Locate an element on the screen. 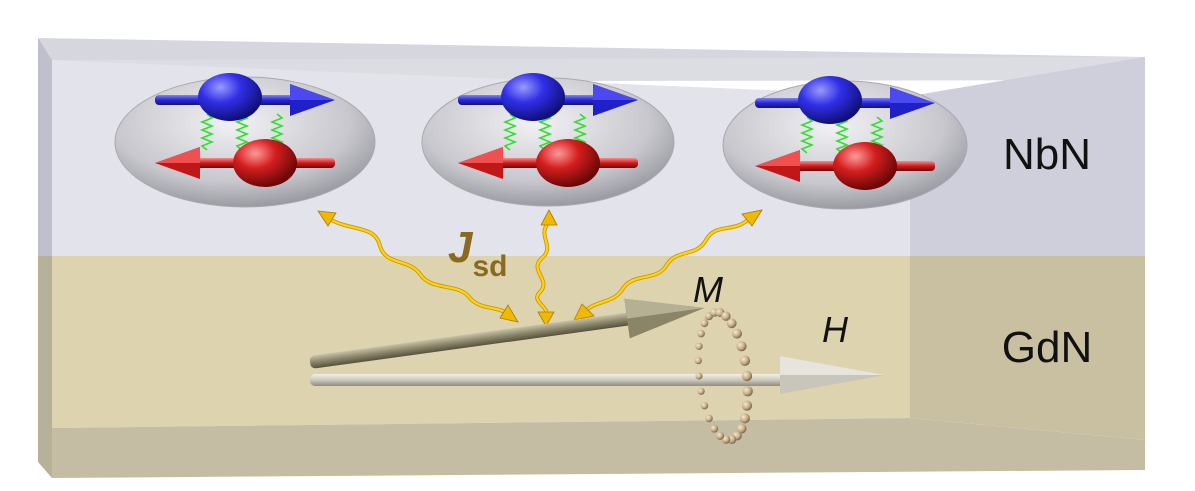 The width and height of the screenshot is (1195, 491). magnetization-label: M is located at coordinates (708, 289).